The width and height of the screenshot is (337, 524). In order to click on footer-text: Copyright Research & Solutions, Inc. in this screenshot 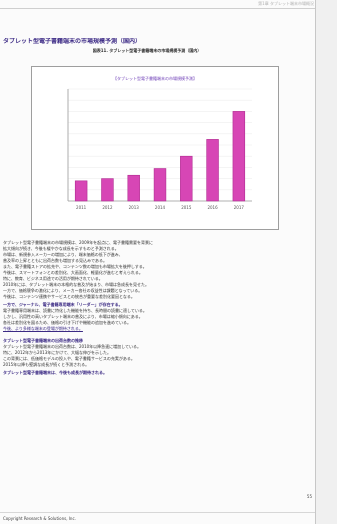, I will do `click(39, 518)`.